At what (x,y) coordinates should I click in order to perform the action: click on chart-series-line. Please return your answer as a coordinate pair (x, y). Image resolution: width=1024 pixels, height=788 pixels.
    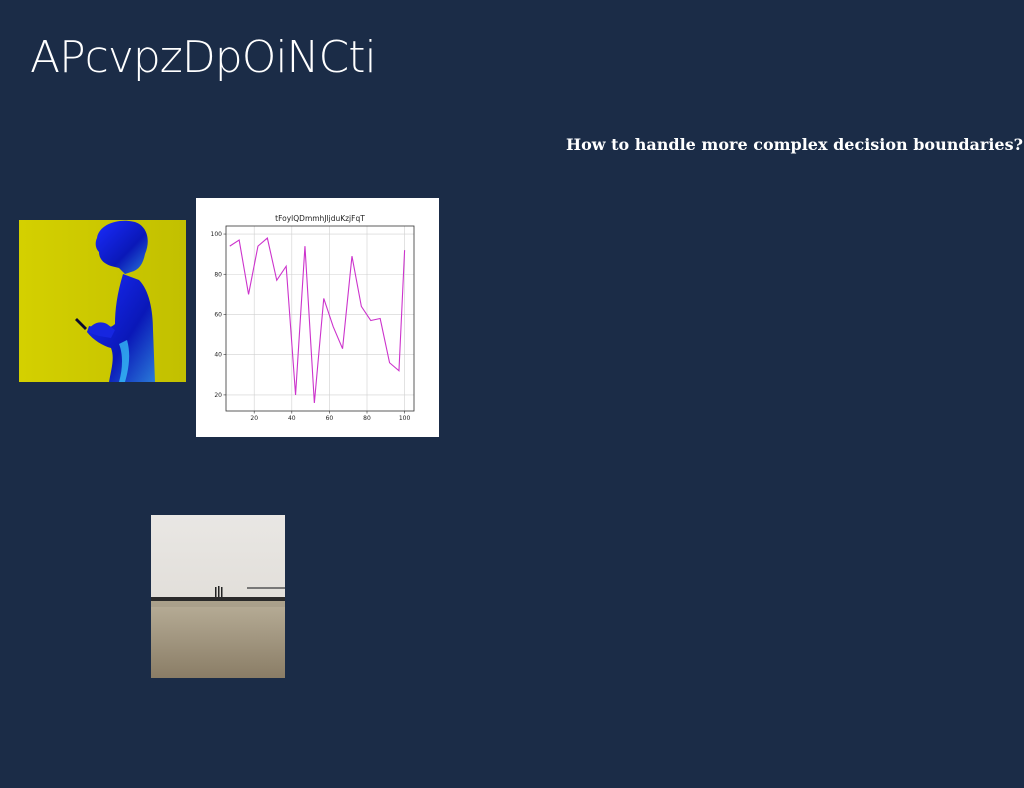
    Looking at the image, I should click on (317, 320).